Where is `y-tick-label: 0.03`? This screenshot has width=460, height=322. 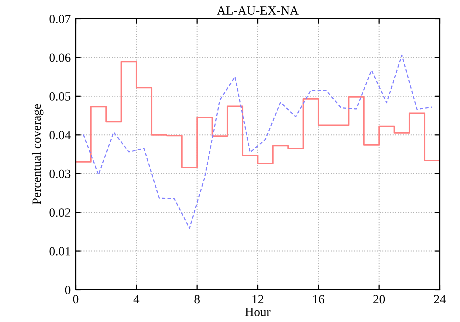
y-tick-label: 0.03 is located at coordinates (60, 174).